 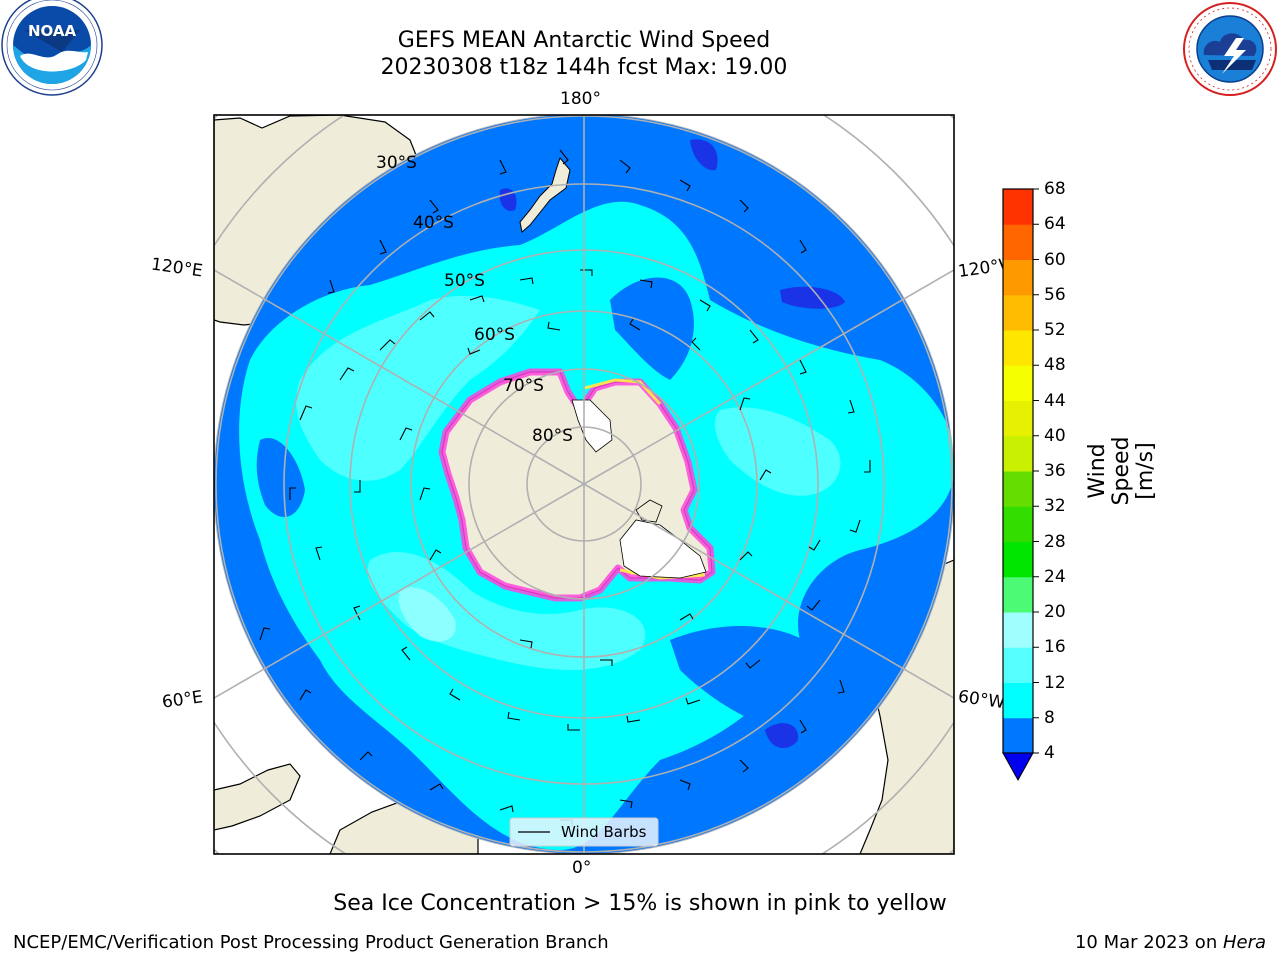 What do you see at coordinates (257, 797) in the screenshot?
I see `africa-land` at bounding box center [257, 797].